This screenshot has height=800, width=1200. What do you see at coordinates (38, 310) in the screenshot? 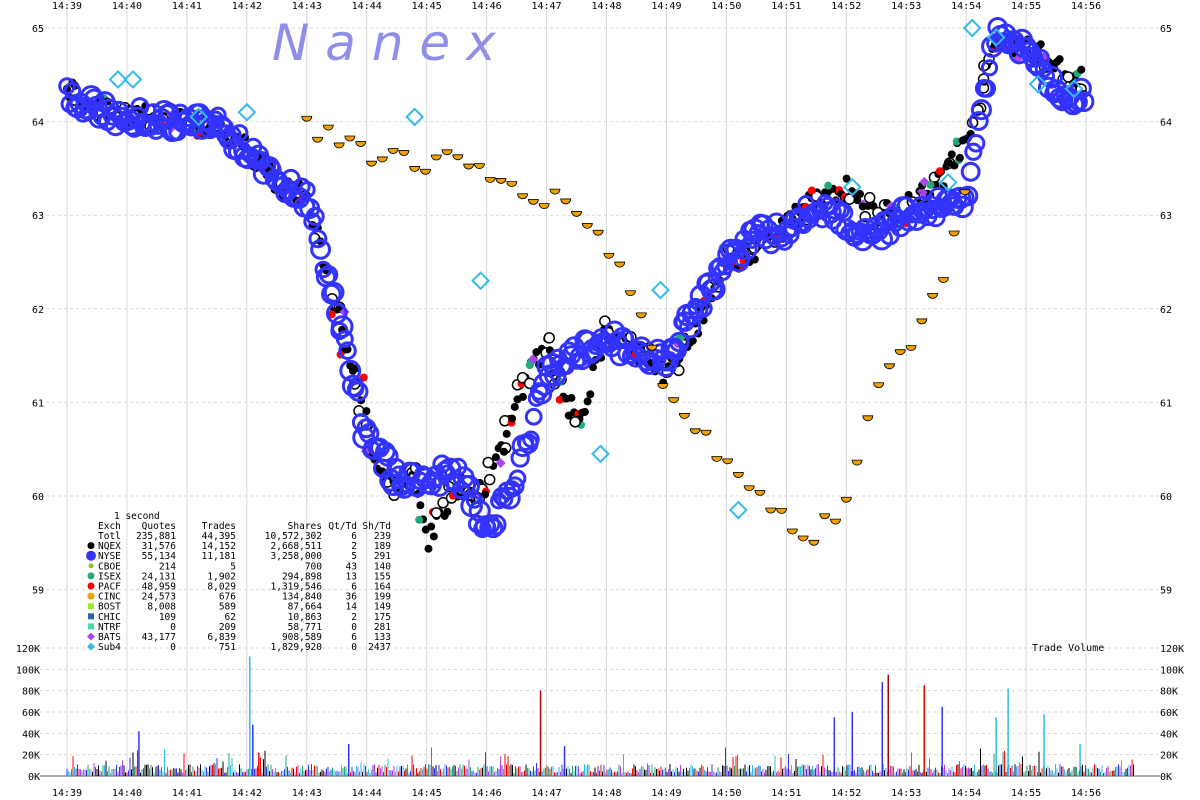
I see `y-axis-ticks-left: 65 64 63 62 61 60 59` at bounding box center [38, 310].